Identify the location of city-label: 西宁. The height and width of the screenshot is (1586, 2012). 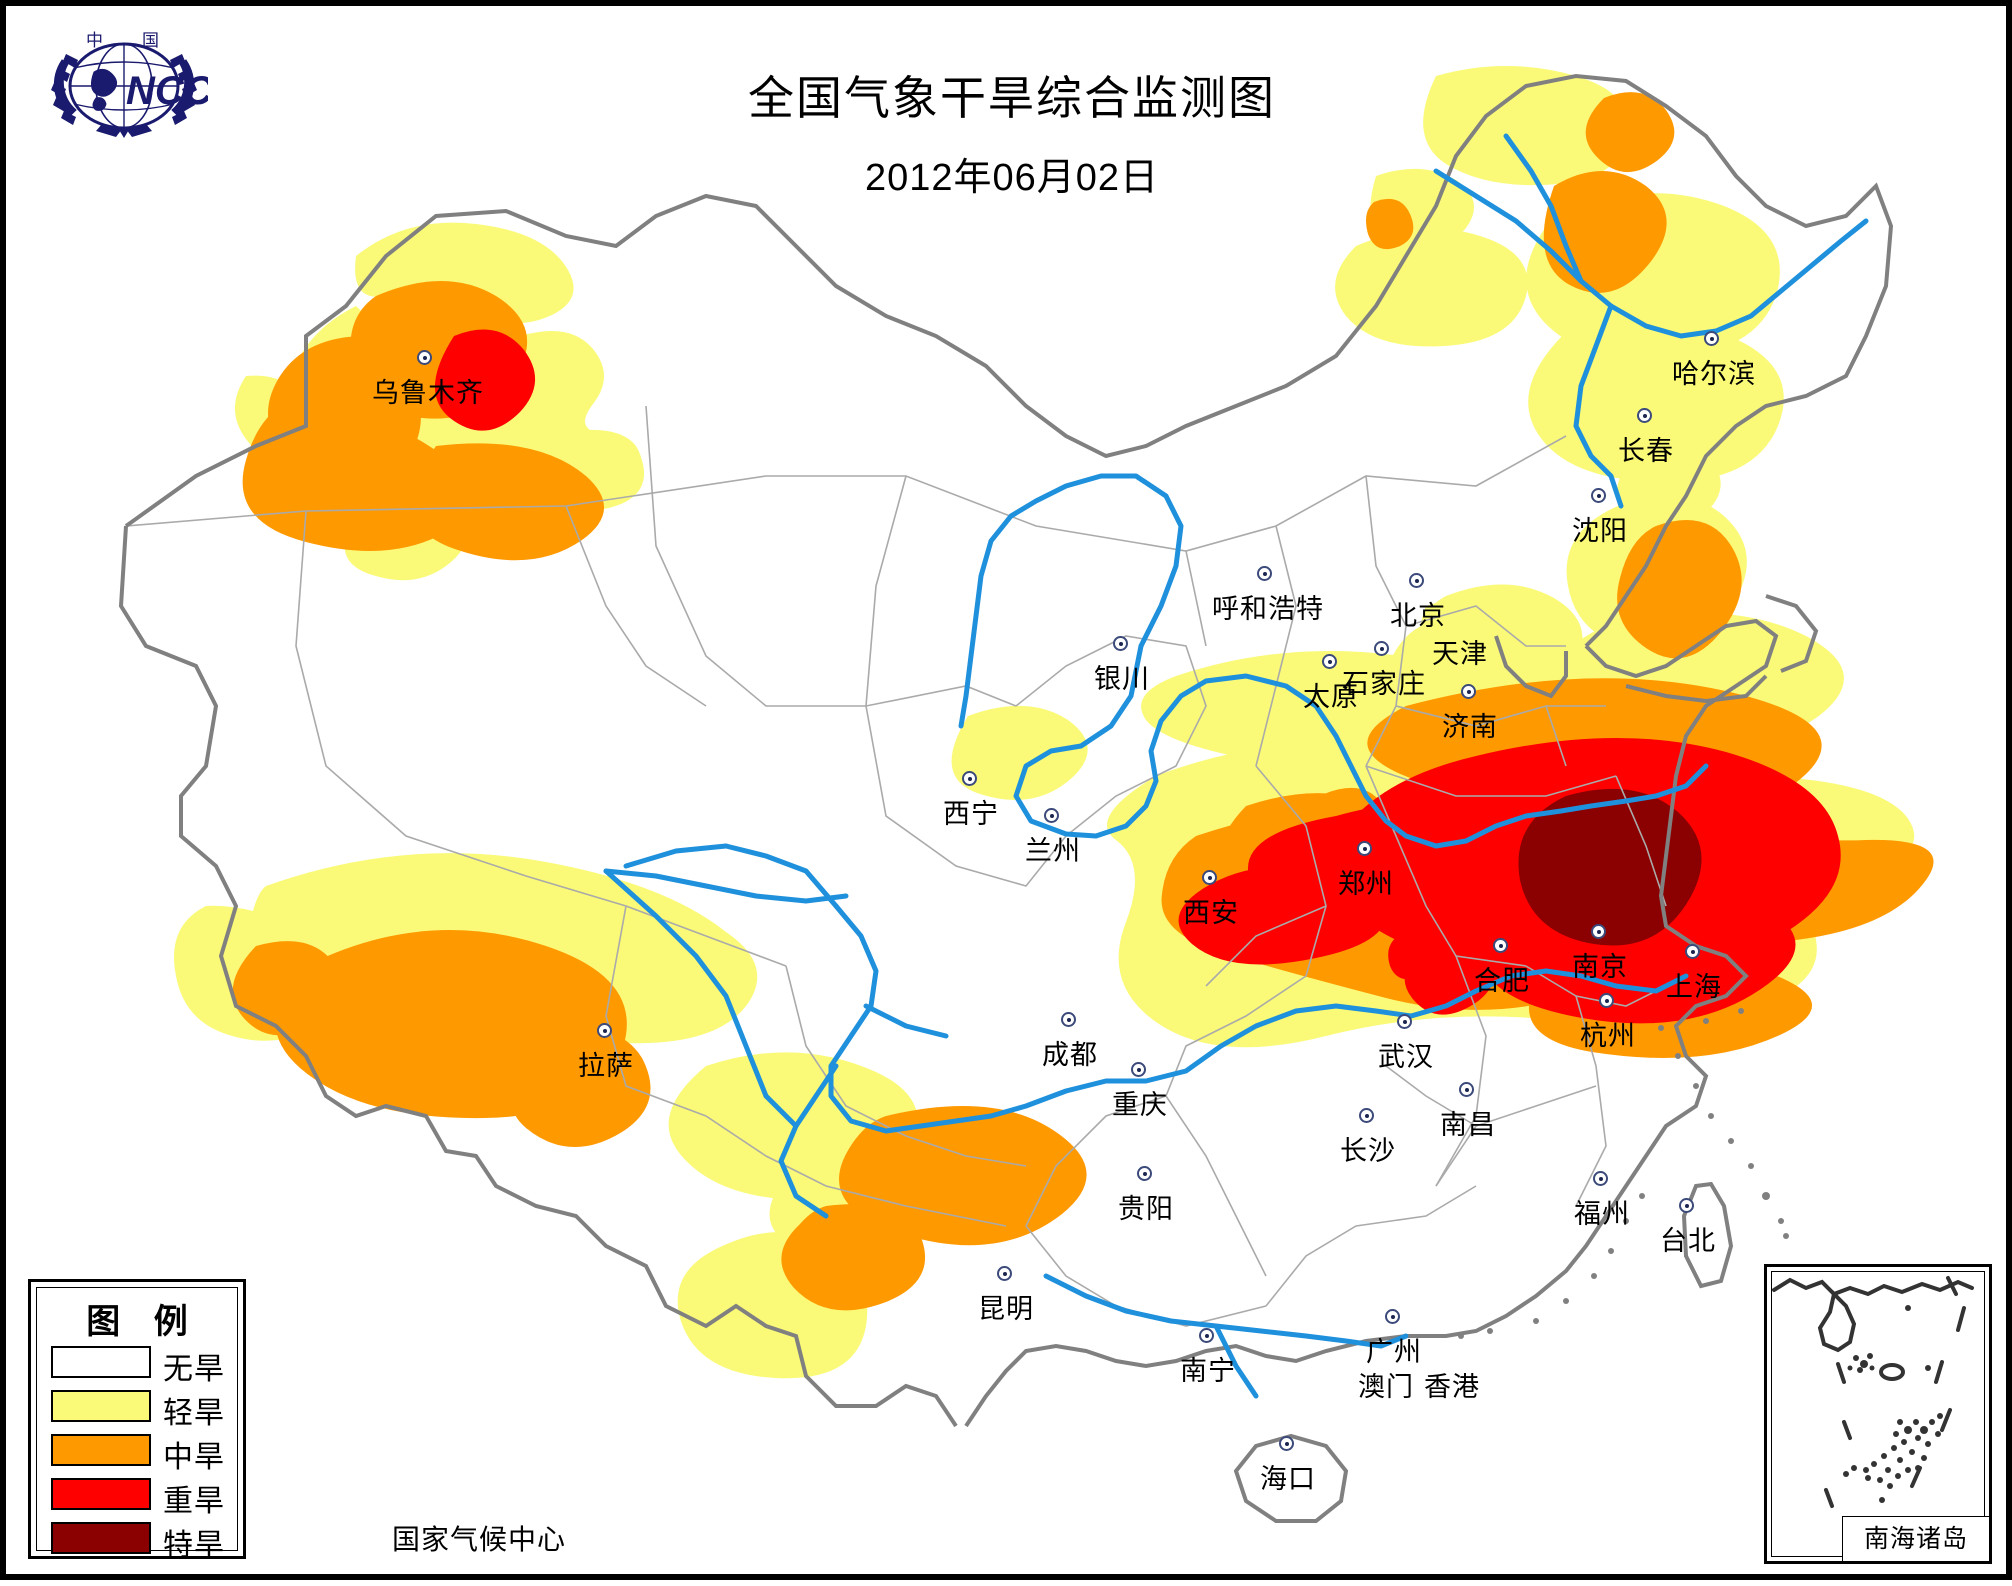
(971, 814).